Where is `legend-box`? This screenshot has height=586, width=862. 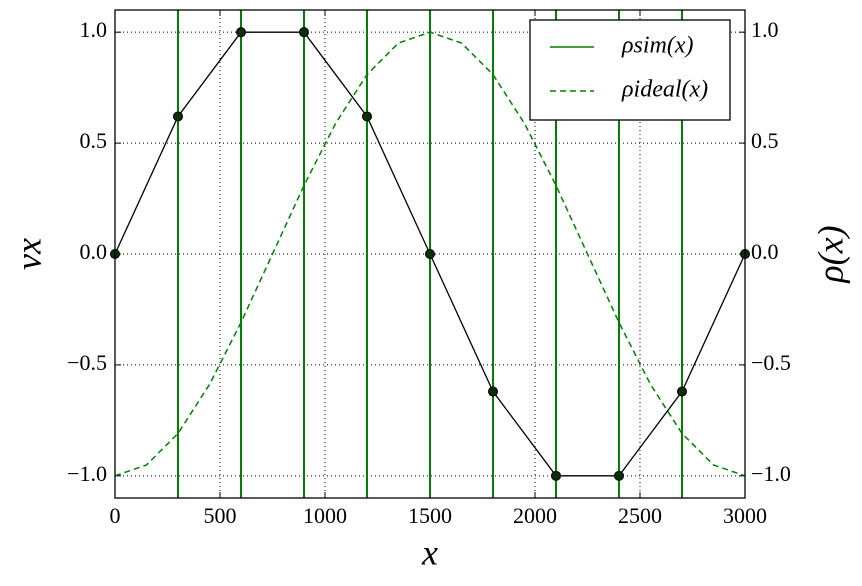
legend-box is located at coordinates (630, 70).